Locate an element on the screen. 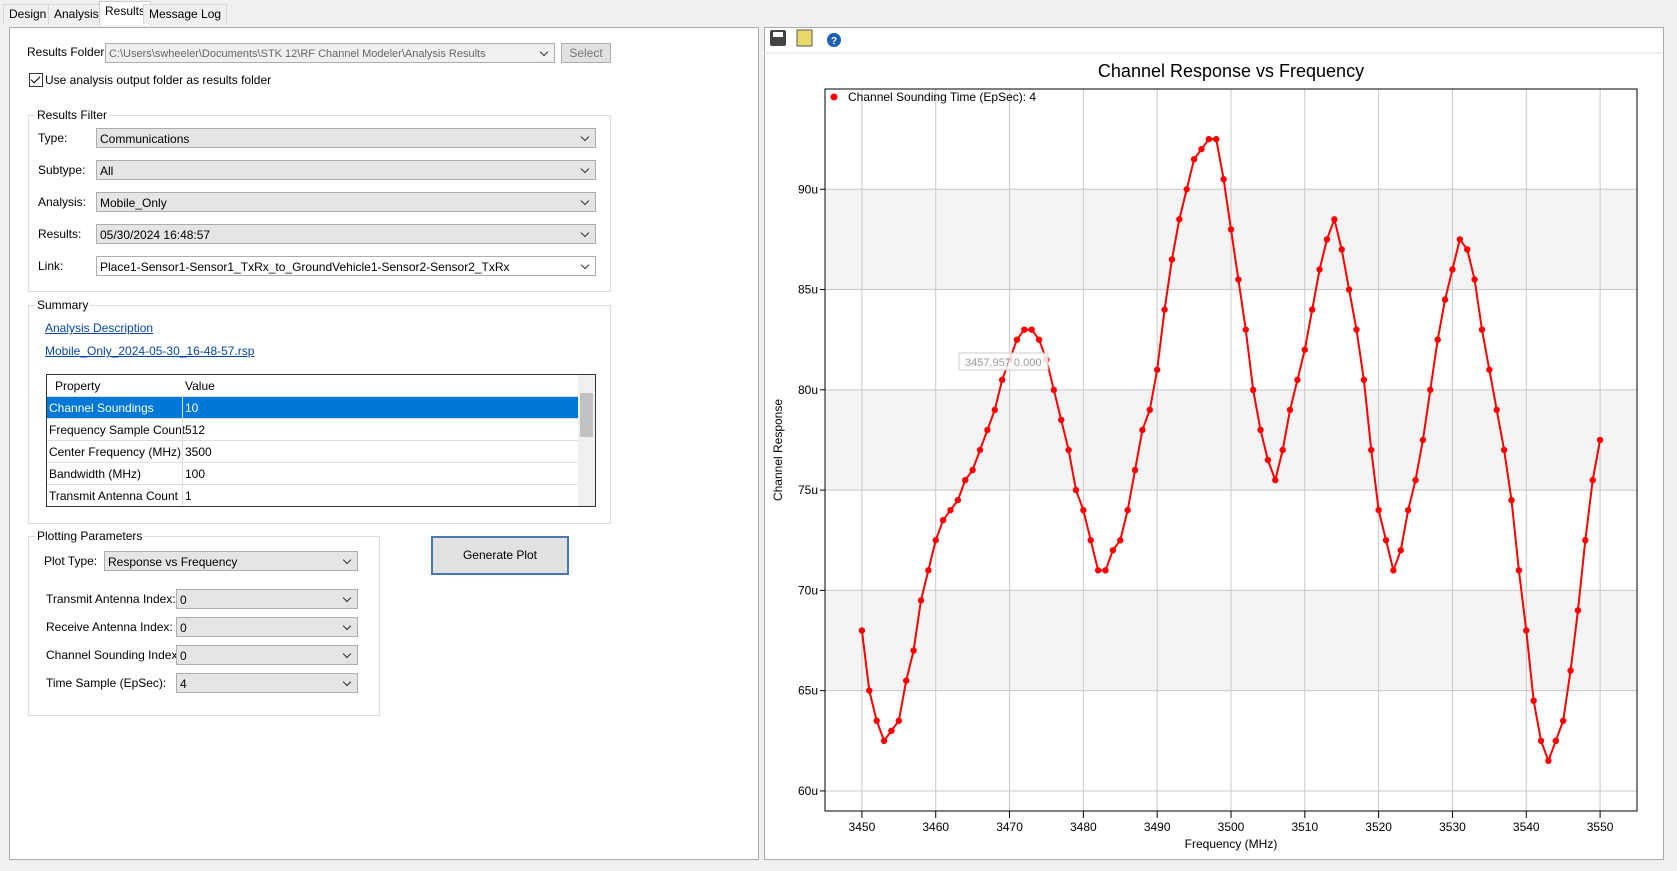  table-cell: Frequency Sample Count is located at coordinates (117, 430).